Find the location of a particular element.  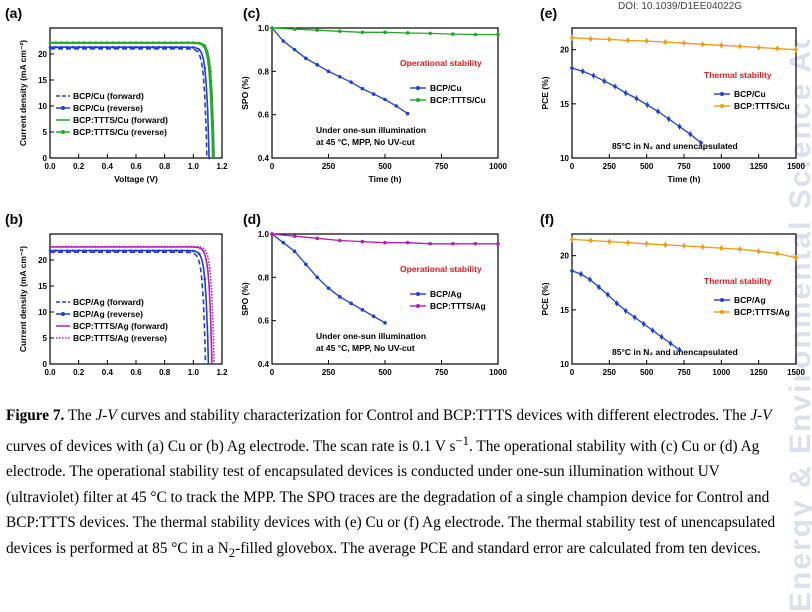

y-axis-label: PCE (%) is located at coordinates (545, 298).